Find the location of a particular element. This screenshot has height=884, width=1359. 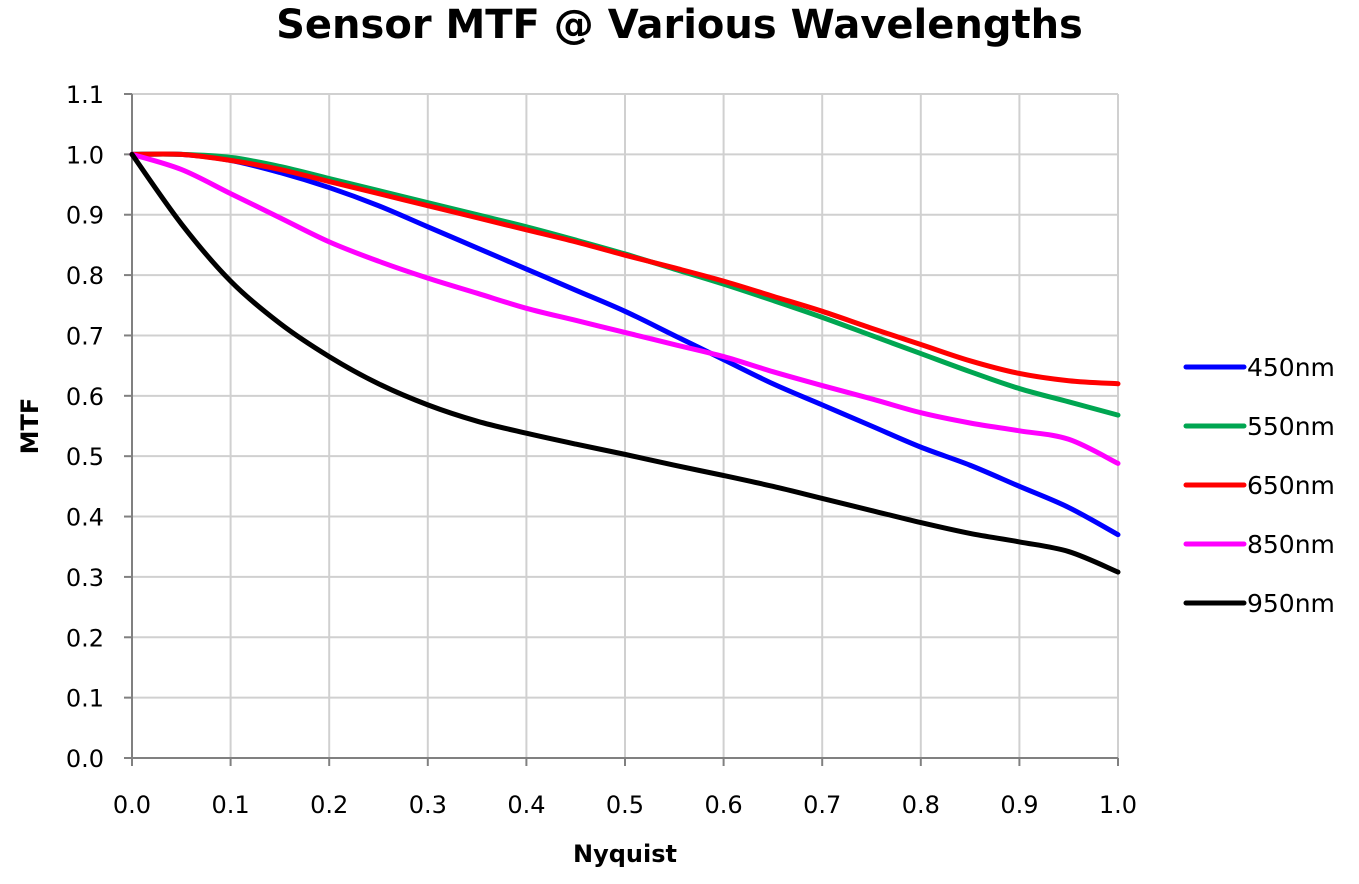

legend: 450nm 550nm 650nm 850nm 950nm is located at coordinates (1259, 485).